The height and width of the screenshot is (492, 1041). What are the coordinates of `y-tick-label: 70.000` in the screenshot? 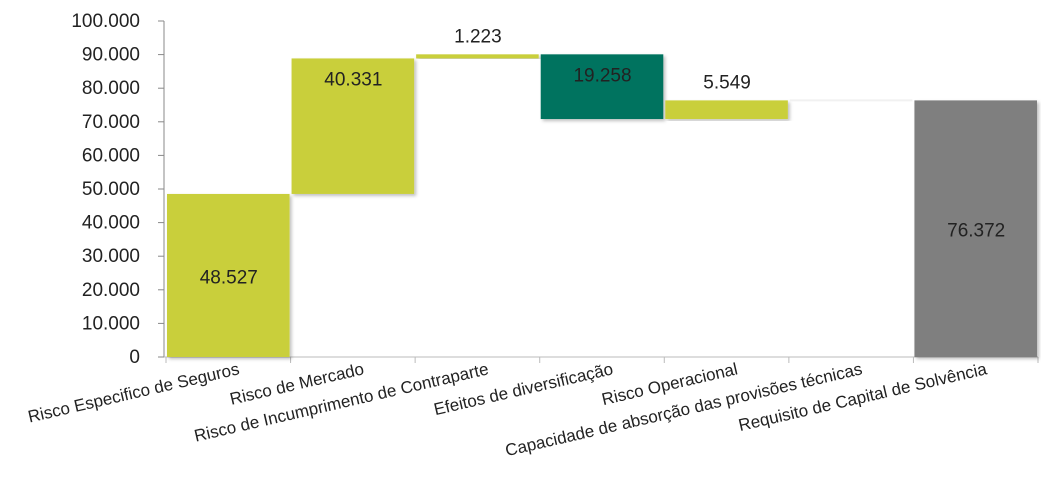 It's located at (111, 122).